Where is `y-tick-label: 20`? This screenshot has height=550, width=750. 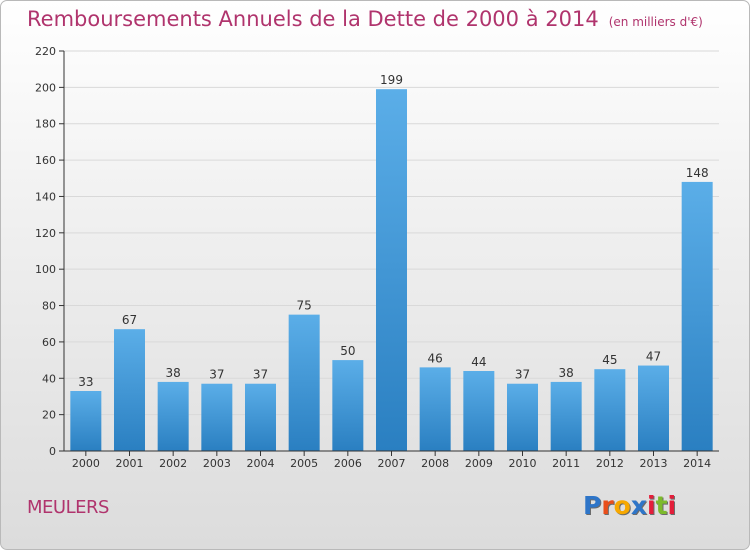
y-tick-label: 20 is located at coordinates (49, 415).